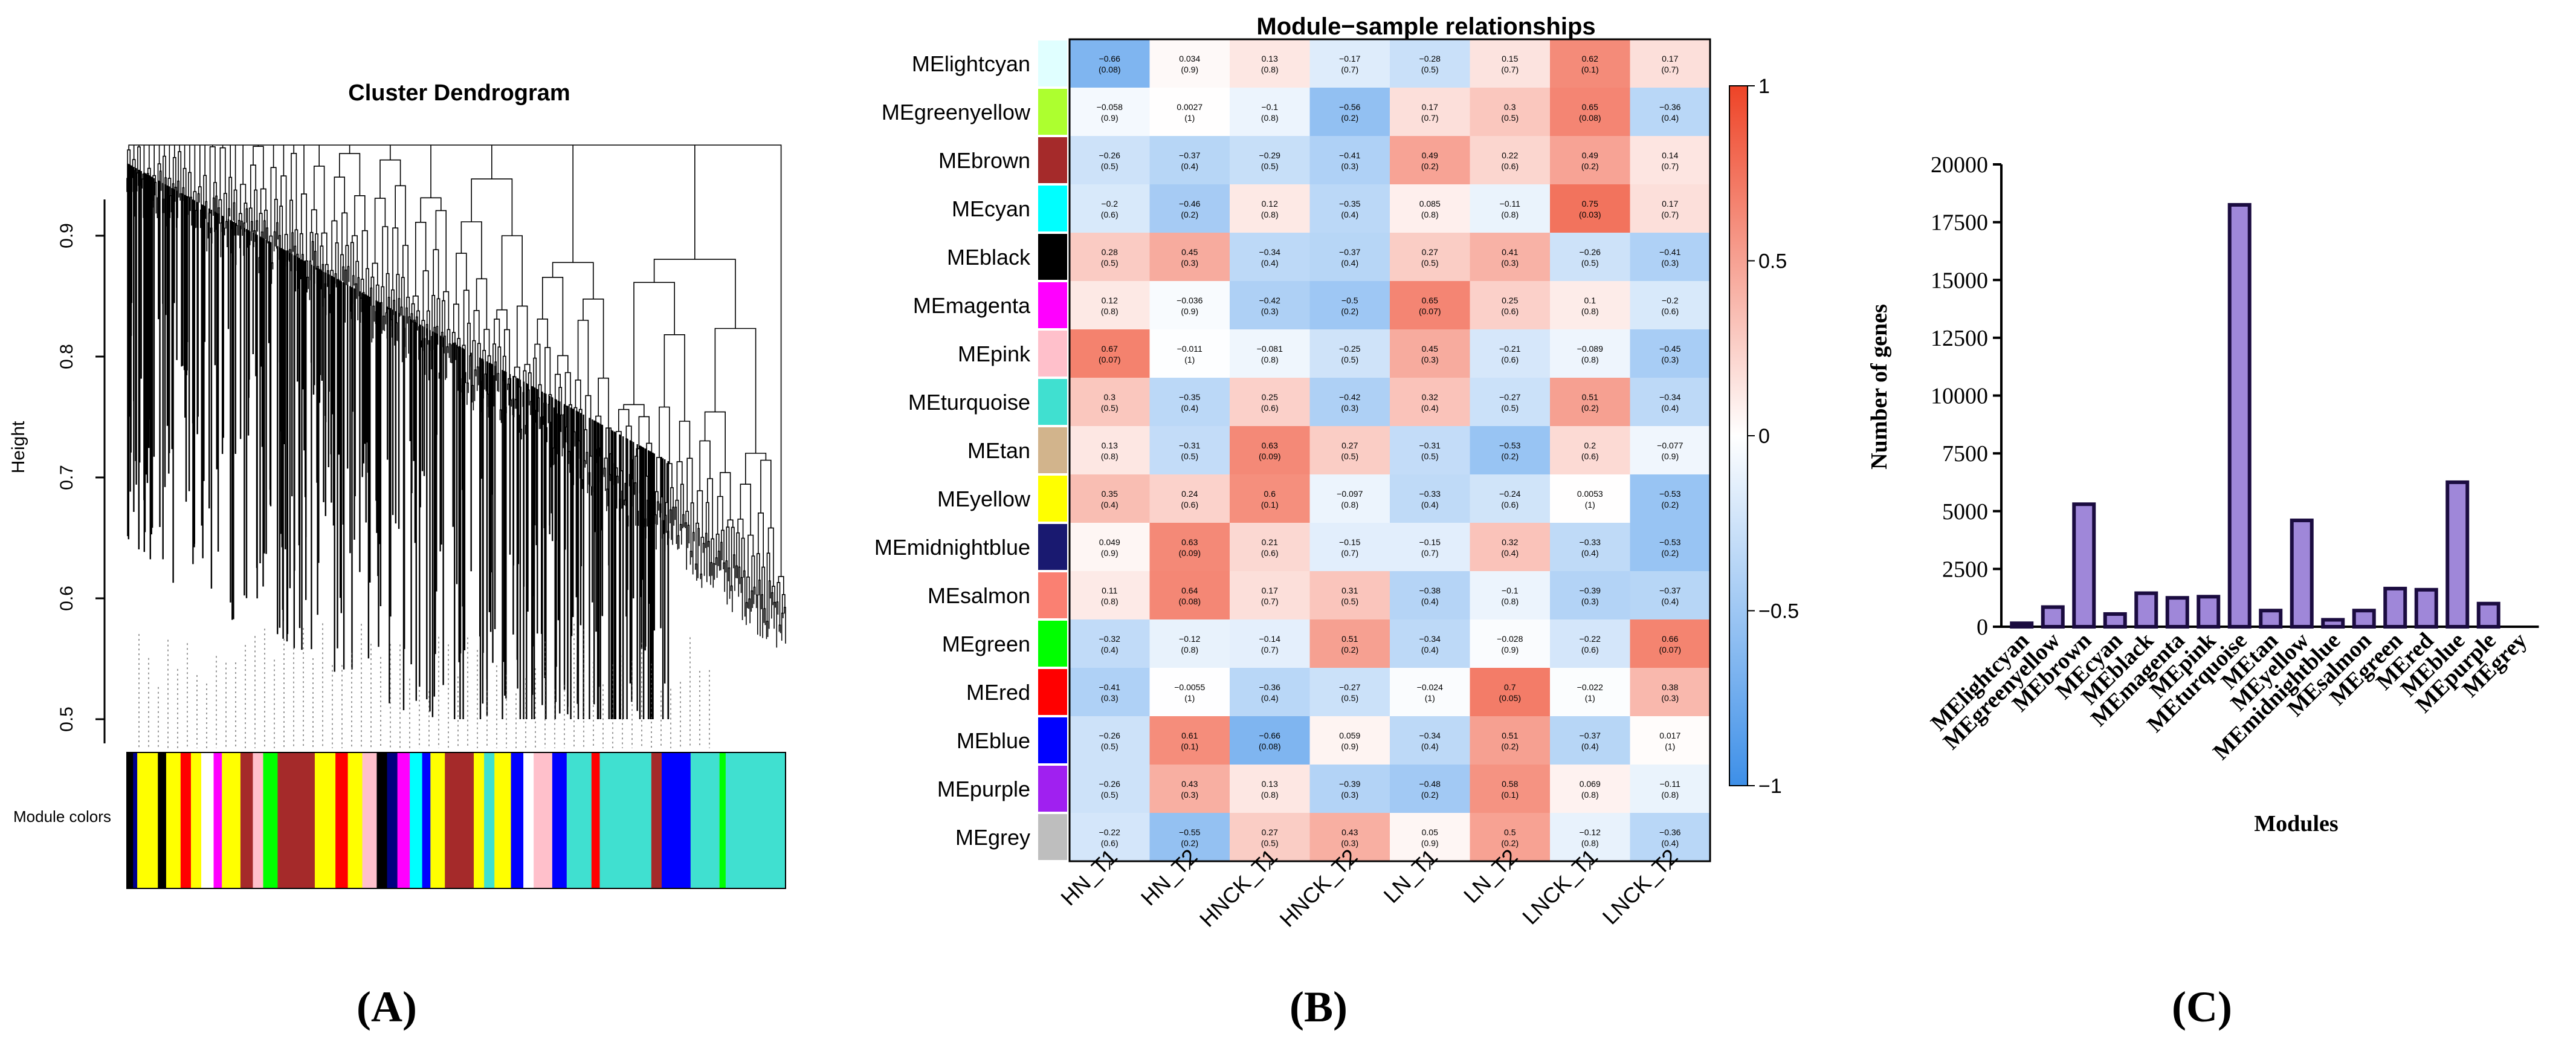 The image size is (2576, 1051). What do you see at coordinates (1590, 445) in the screenshot?
I see `heatmap-cell-value: 0.2` at bounding box center [1590, 445].